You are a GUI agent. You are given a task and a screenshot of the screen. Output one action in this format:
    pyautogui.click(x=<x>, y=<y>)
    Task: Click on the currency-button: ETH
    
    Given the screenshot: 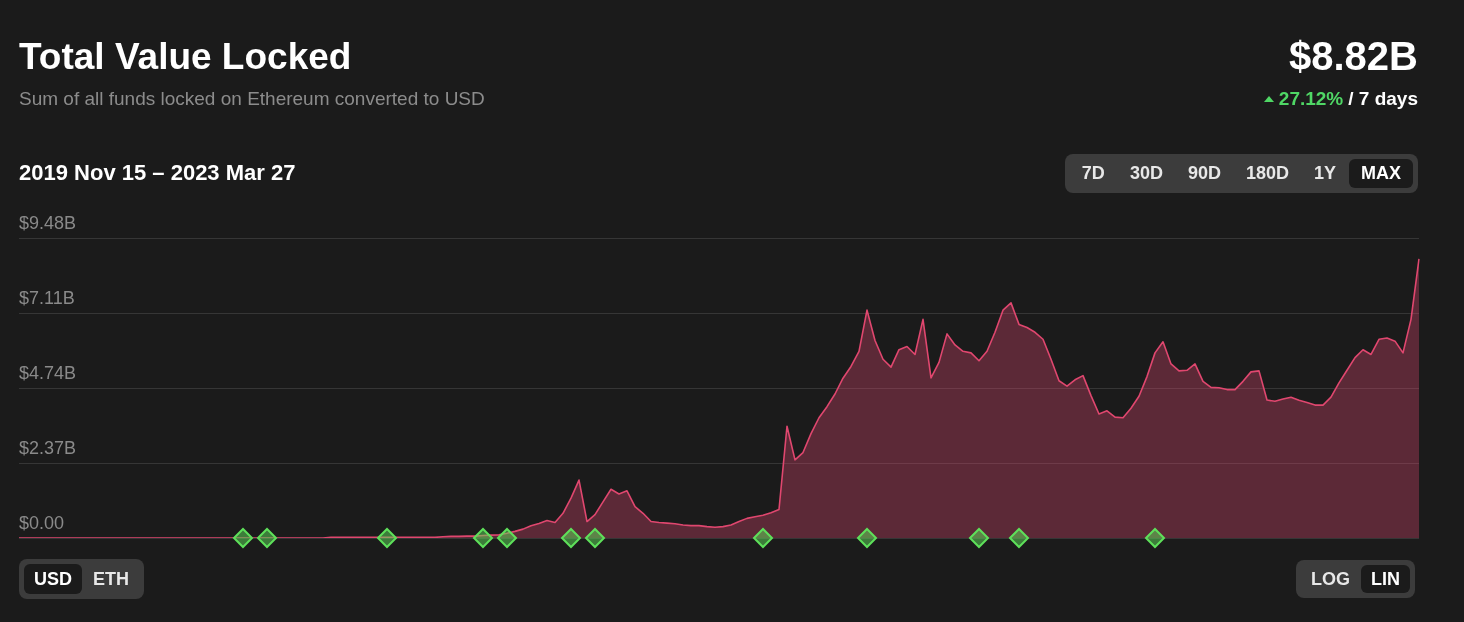 What is the action you would take?
    pyautogui.click(x=111, y=579)
    